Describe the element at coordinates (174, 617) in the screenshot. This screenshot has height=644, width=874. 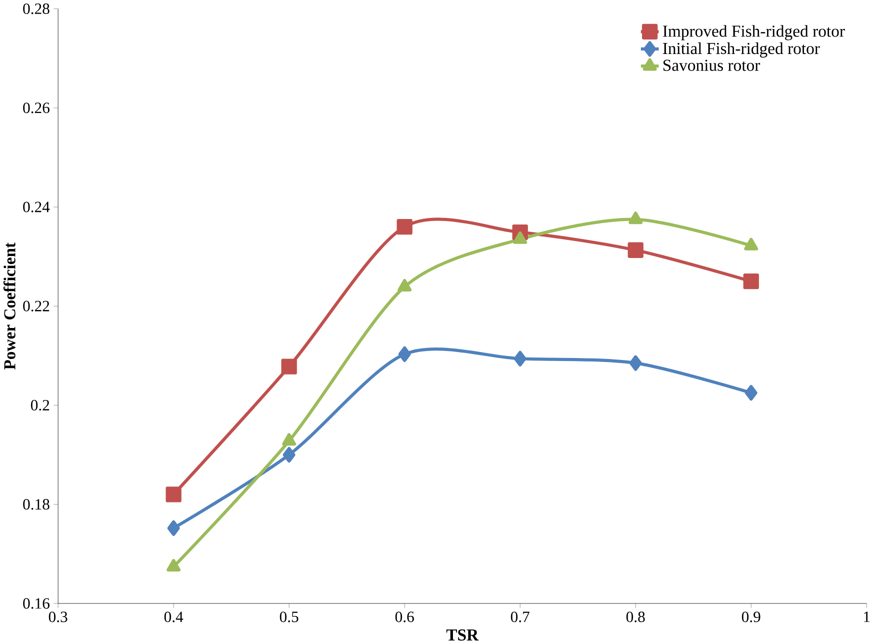
I see `x-tick-label: 0.4` at that location.